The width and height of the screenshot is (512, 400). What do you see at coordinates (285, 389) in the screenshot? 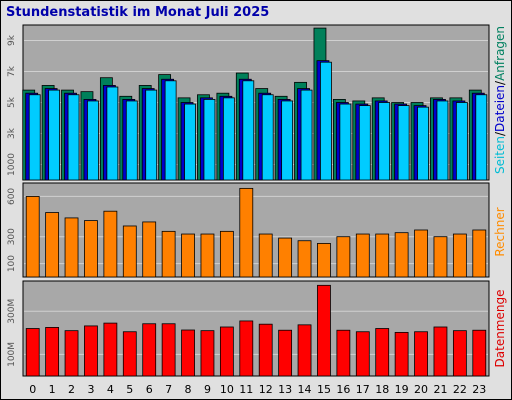
I see `x-tick-label: 13` at bounding box center [285, 389].